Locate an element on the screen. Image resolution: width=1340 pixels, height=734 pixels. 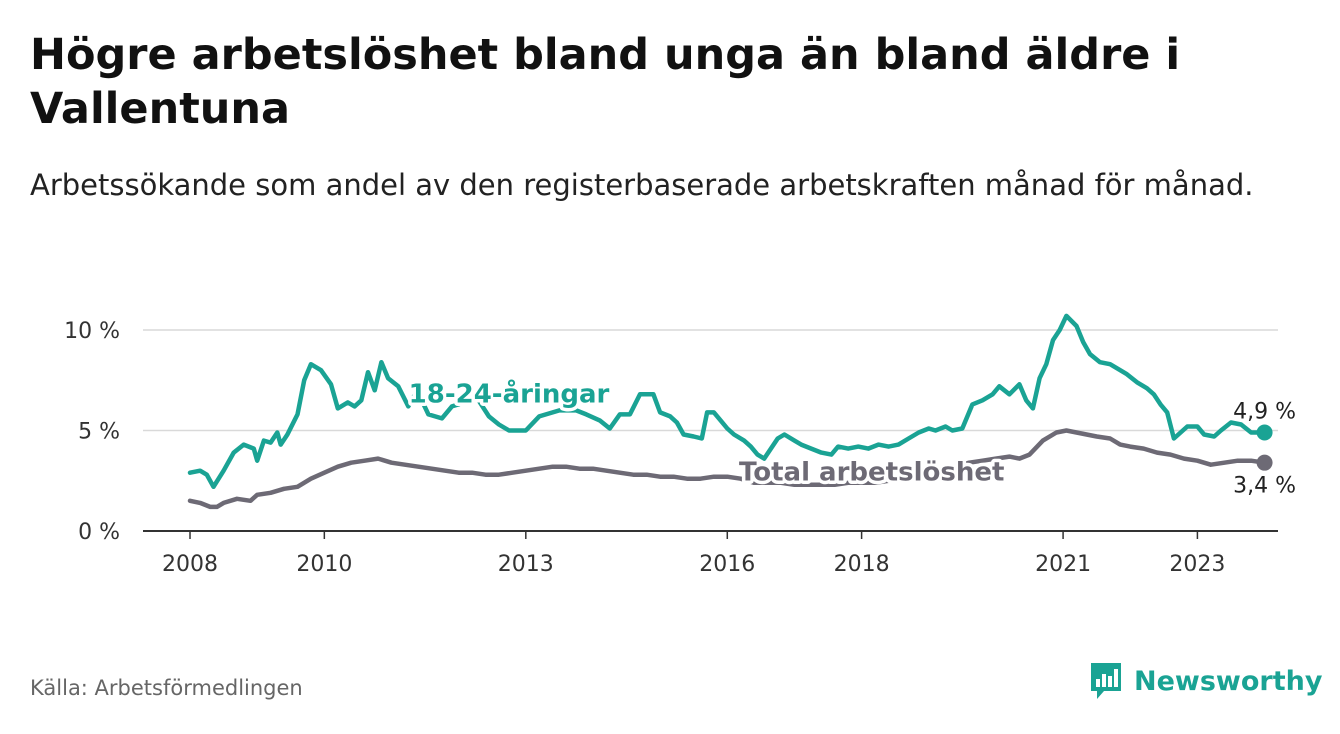
x-tick-label: 2018 is located at coordinates (862, 564).